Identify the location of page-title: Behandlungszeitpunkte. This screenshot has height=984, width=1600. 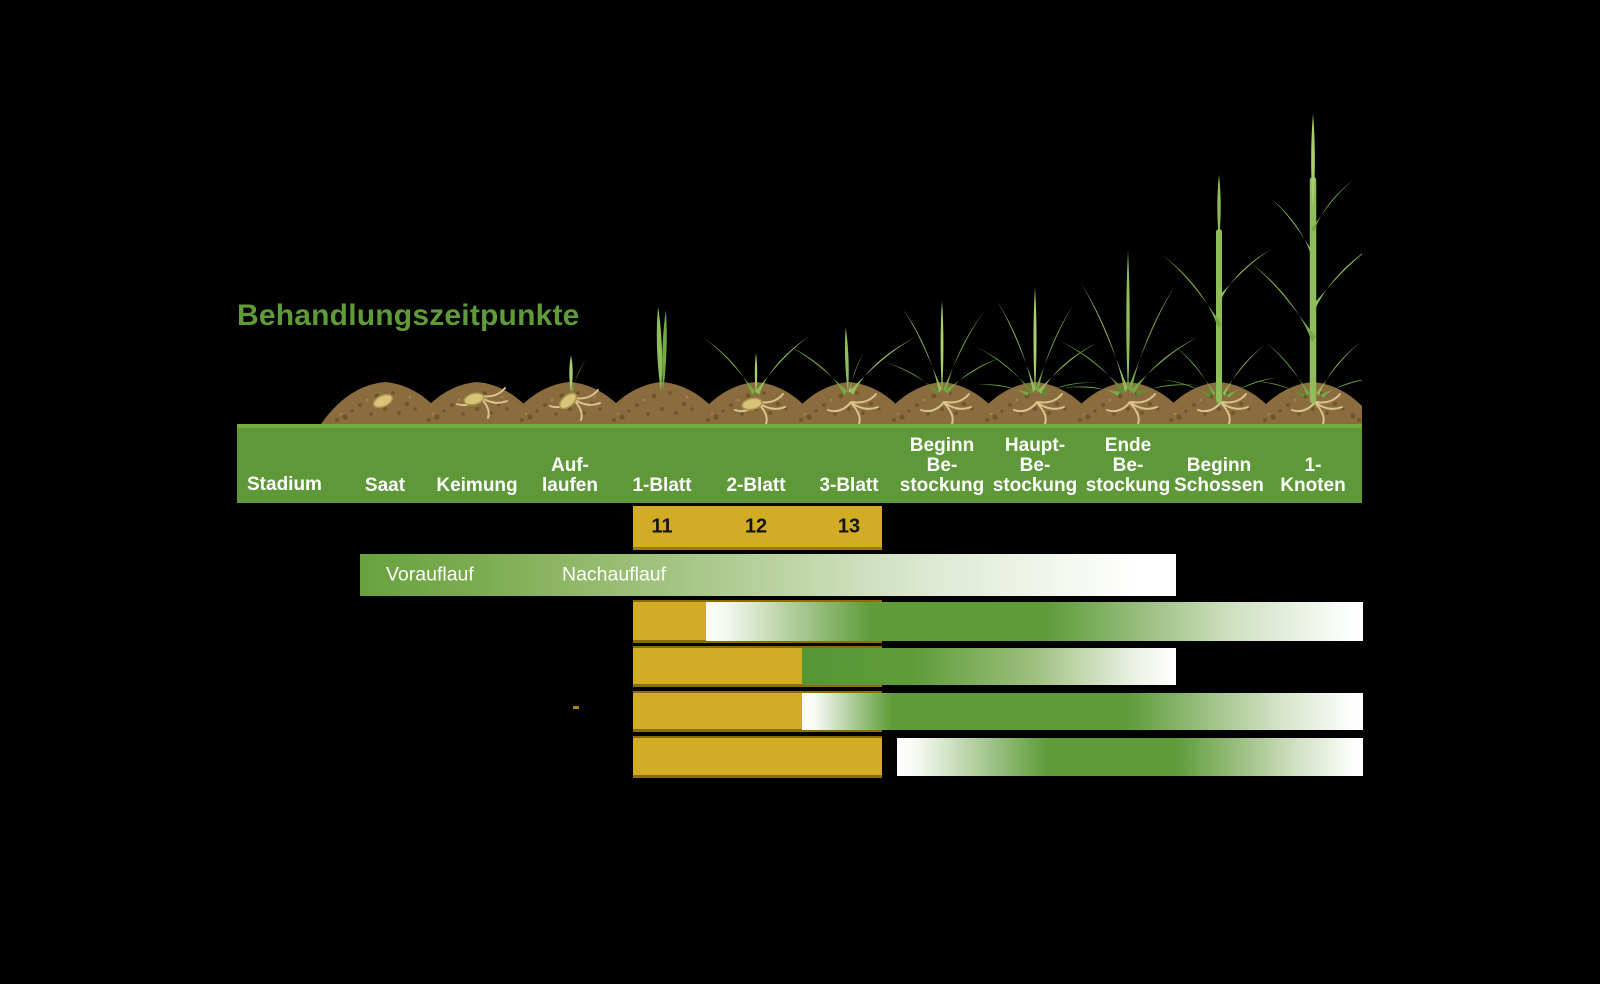
(408, 315).